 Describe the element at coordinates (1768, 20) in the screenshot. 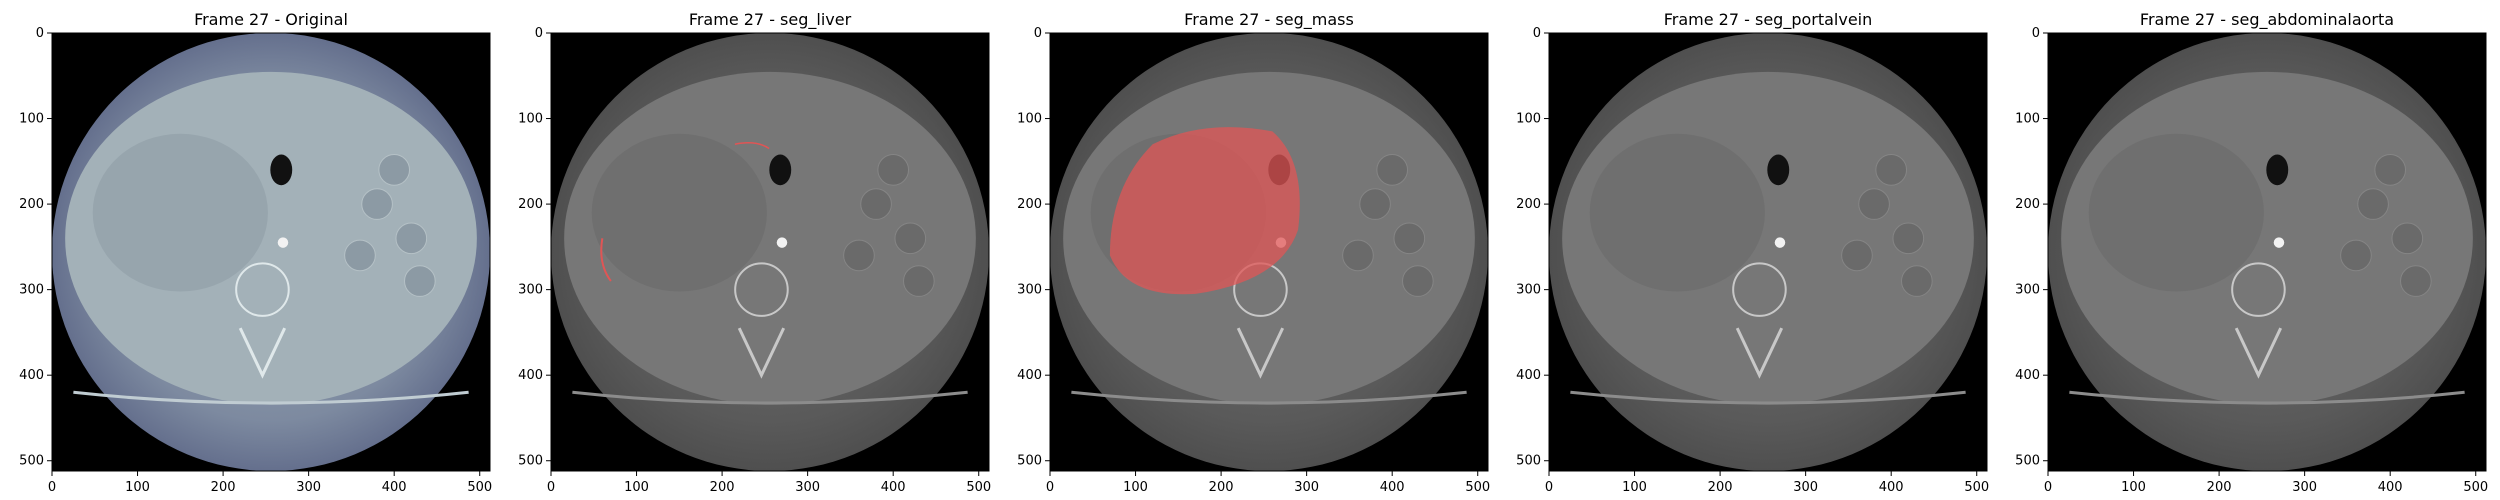

I see `panel-title: Frame 27 - seg_portalvein` at that location.